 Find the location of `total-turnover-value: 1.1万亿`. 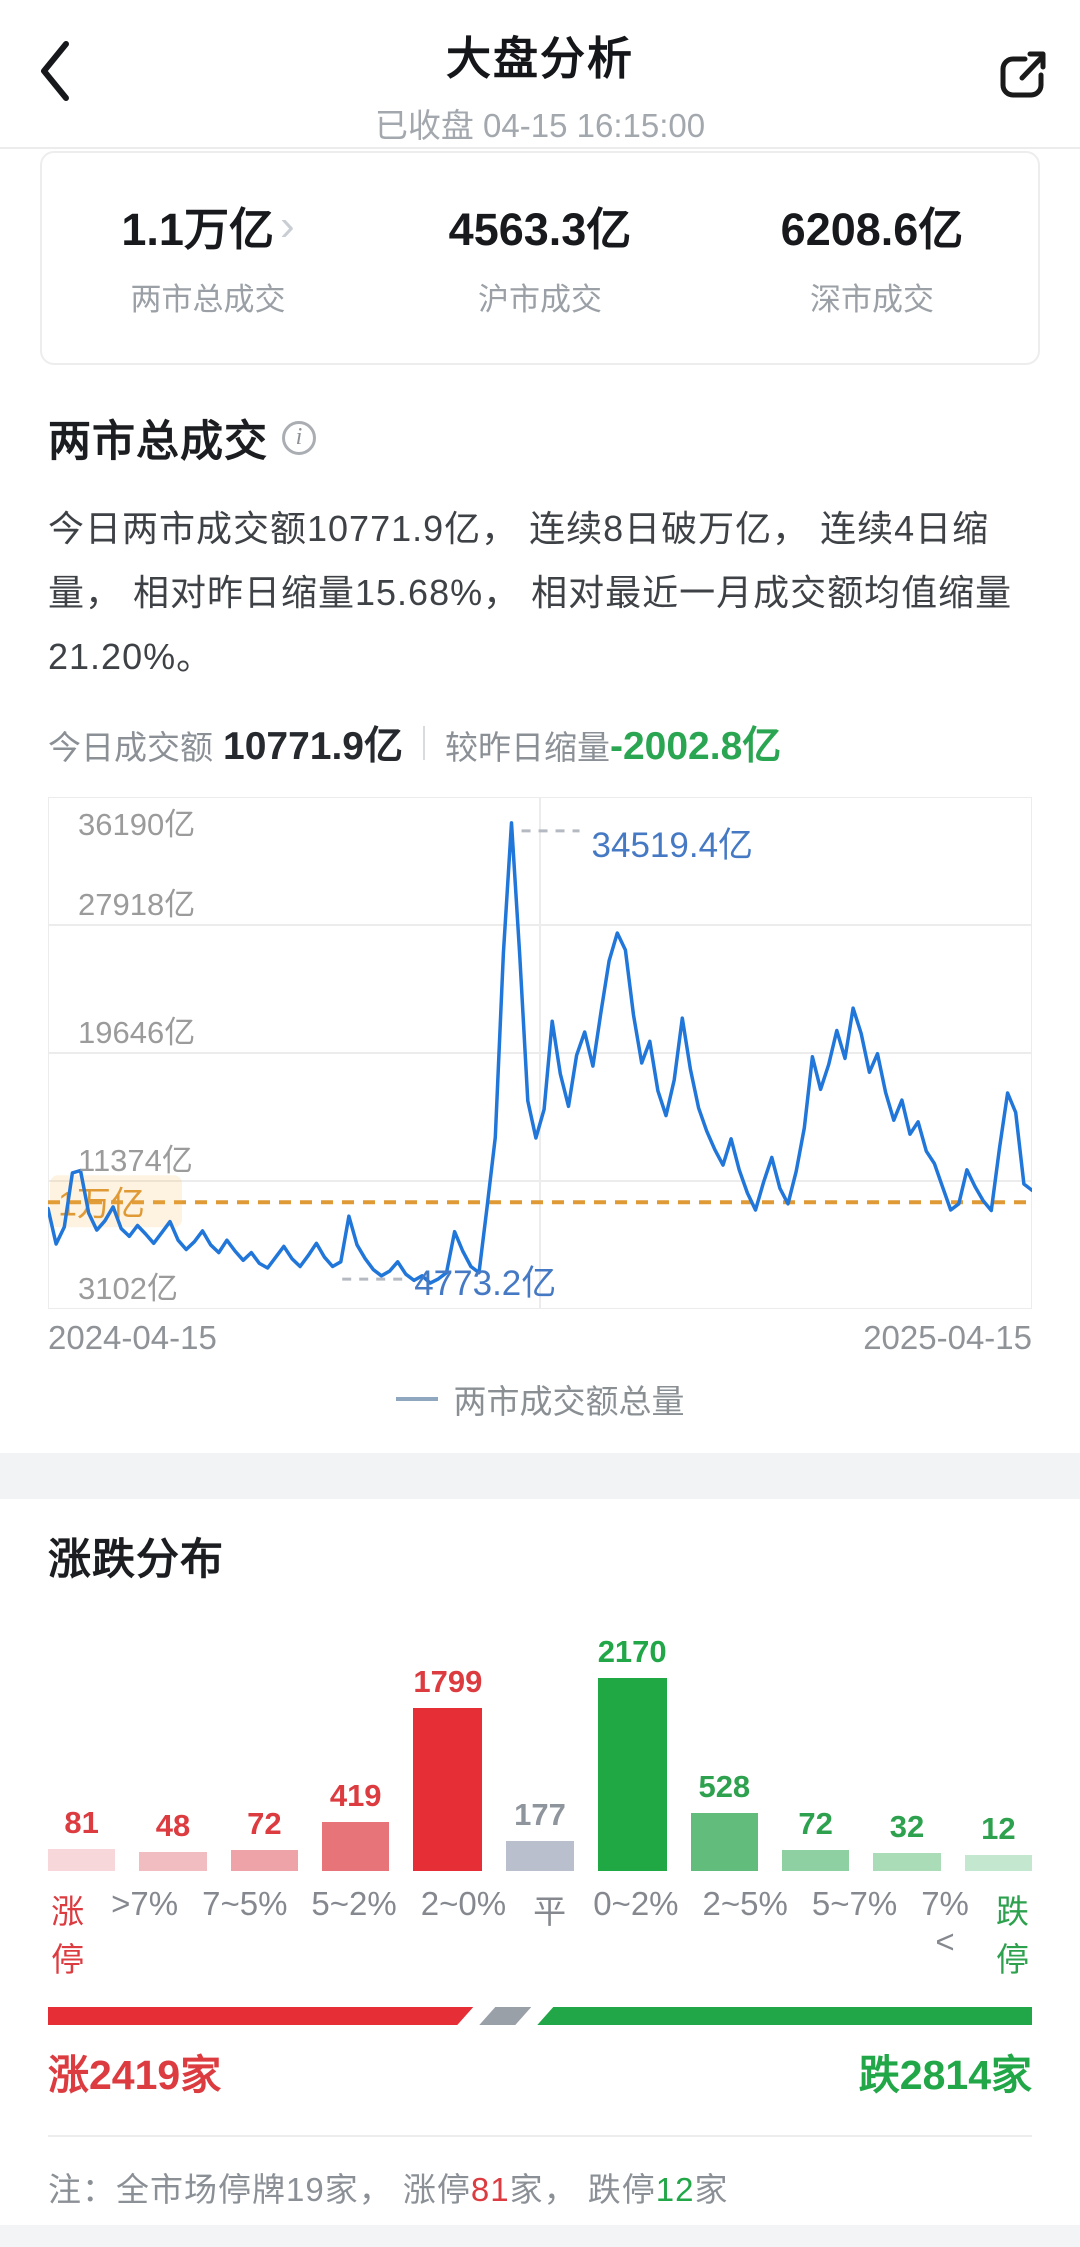

total-turnover-value: 1.1万亿 is located at coordinates (197, 229).